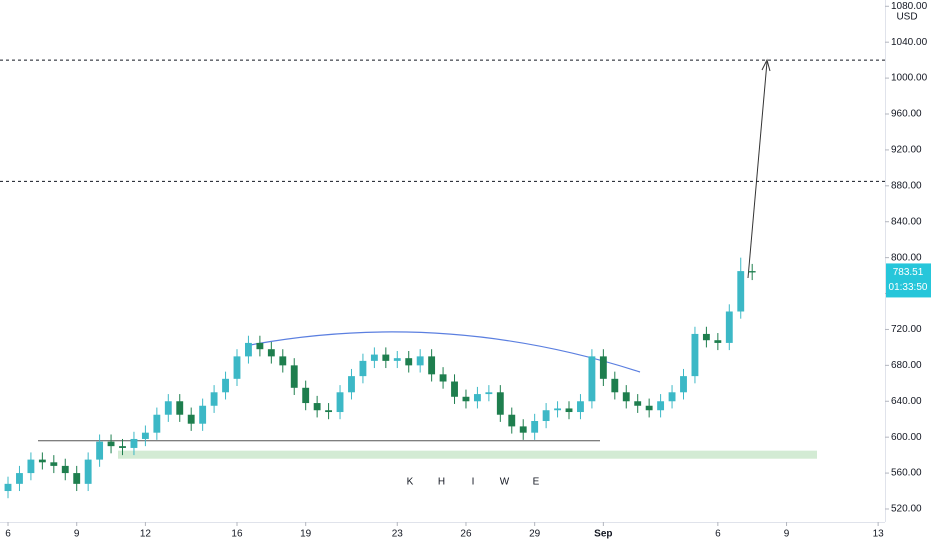 Image resolution: width=932 pixels, height=555 pixels. What do you see at coordinates (441, 482) in the screenshot?
I see `pattern-letter: H` at bounding box center [441, 482].